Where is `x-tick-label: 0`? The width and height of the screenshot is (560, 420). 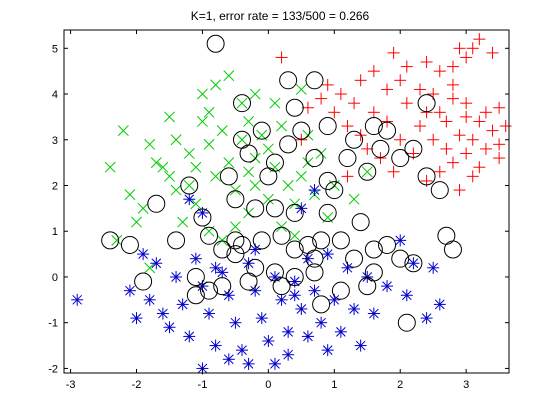
x-tick-label: 0 is located at coordinates (268, 385).